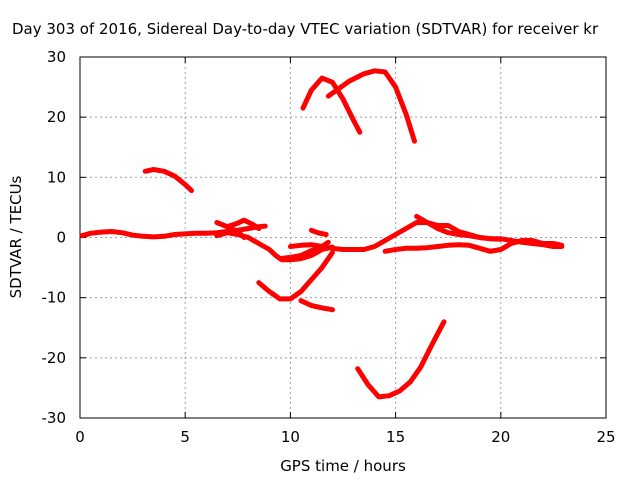 This screenshot has width=640, height=480. Describe the element at coordinates (54, 358) in the screenshot. I see `y-tick-label: -20` at that location.